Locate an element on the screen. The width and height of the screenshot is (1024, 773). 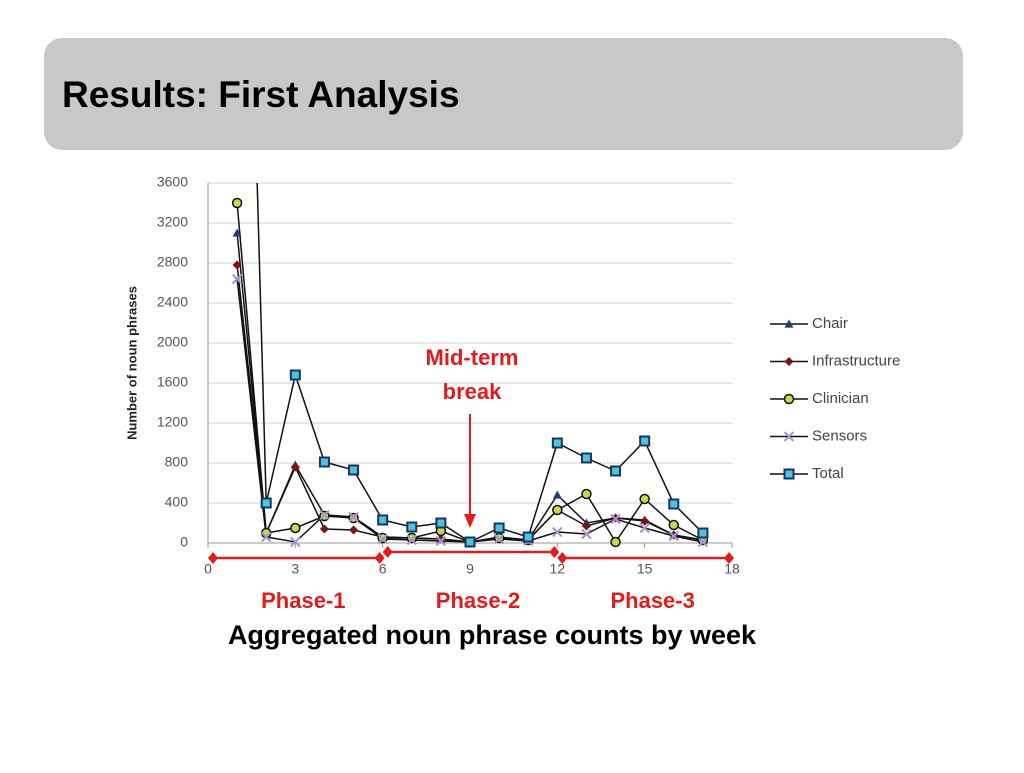
x-tick-label: 18 is located at coordinates (732, 569).